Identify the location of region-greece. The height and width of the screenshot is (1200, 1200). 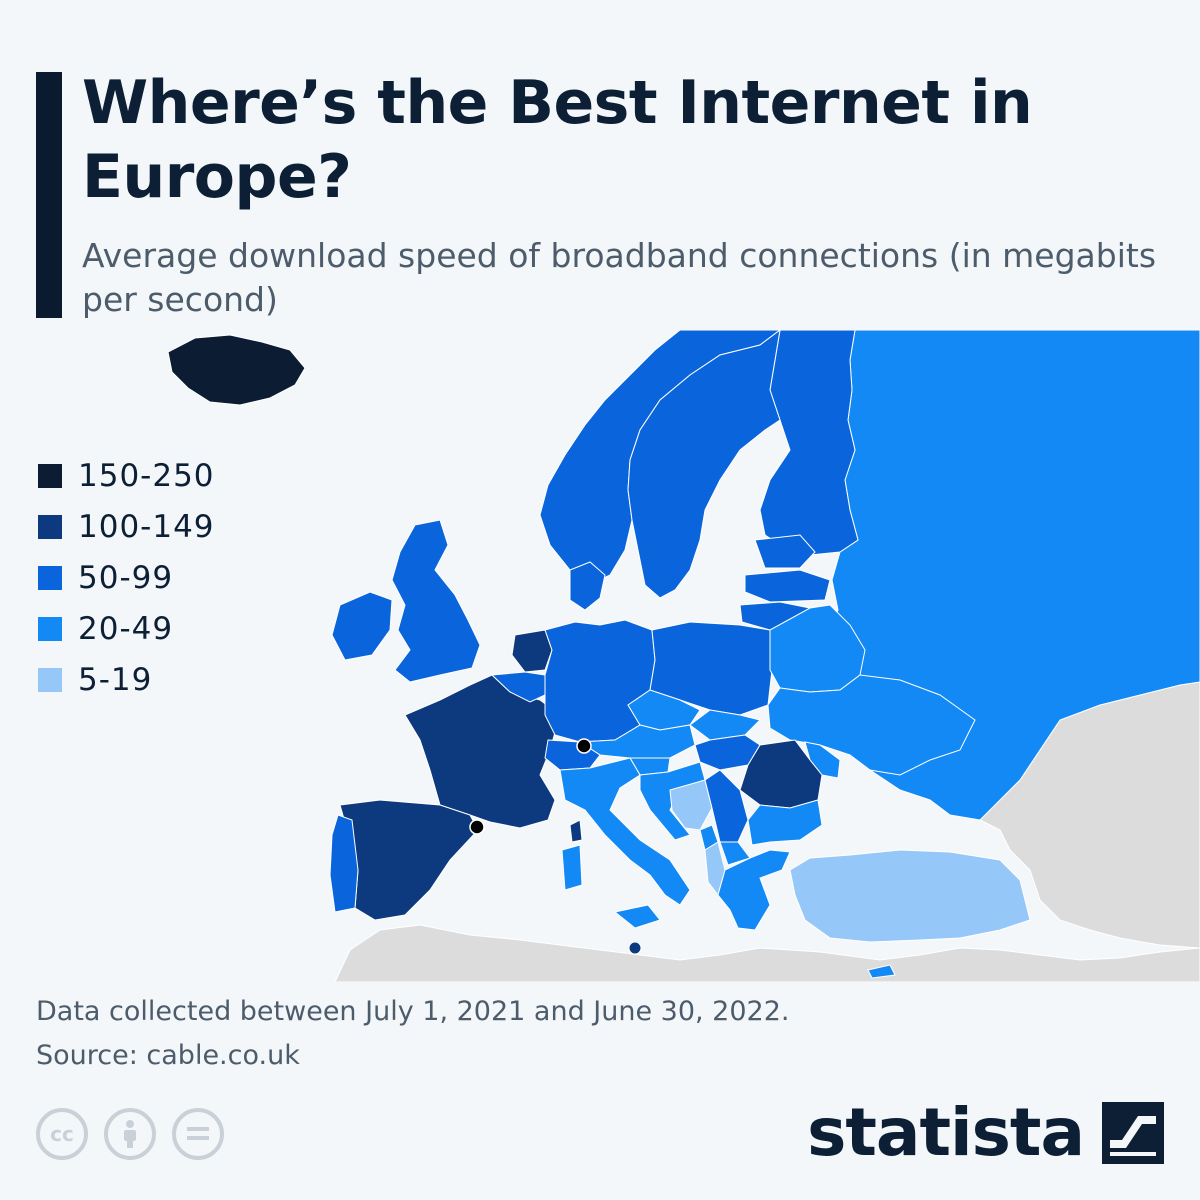
(754, 890).